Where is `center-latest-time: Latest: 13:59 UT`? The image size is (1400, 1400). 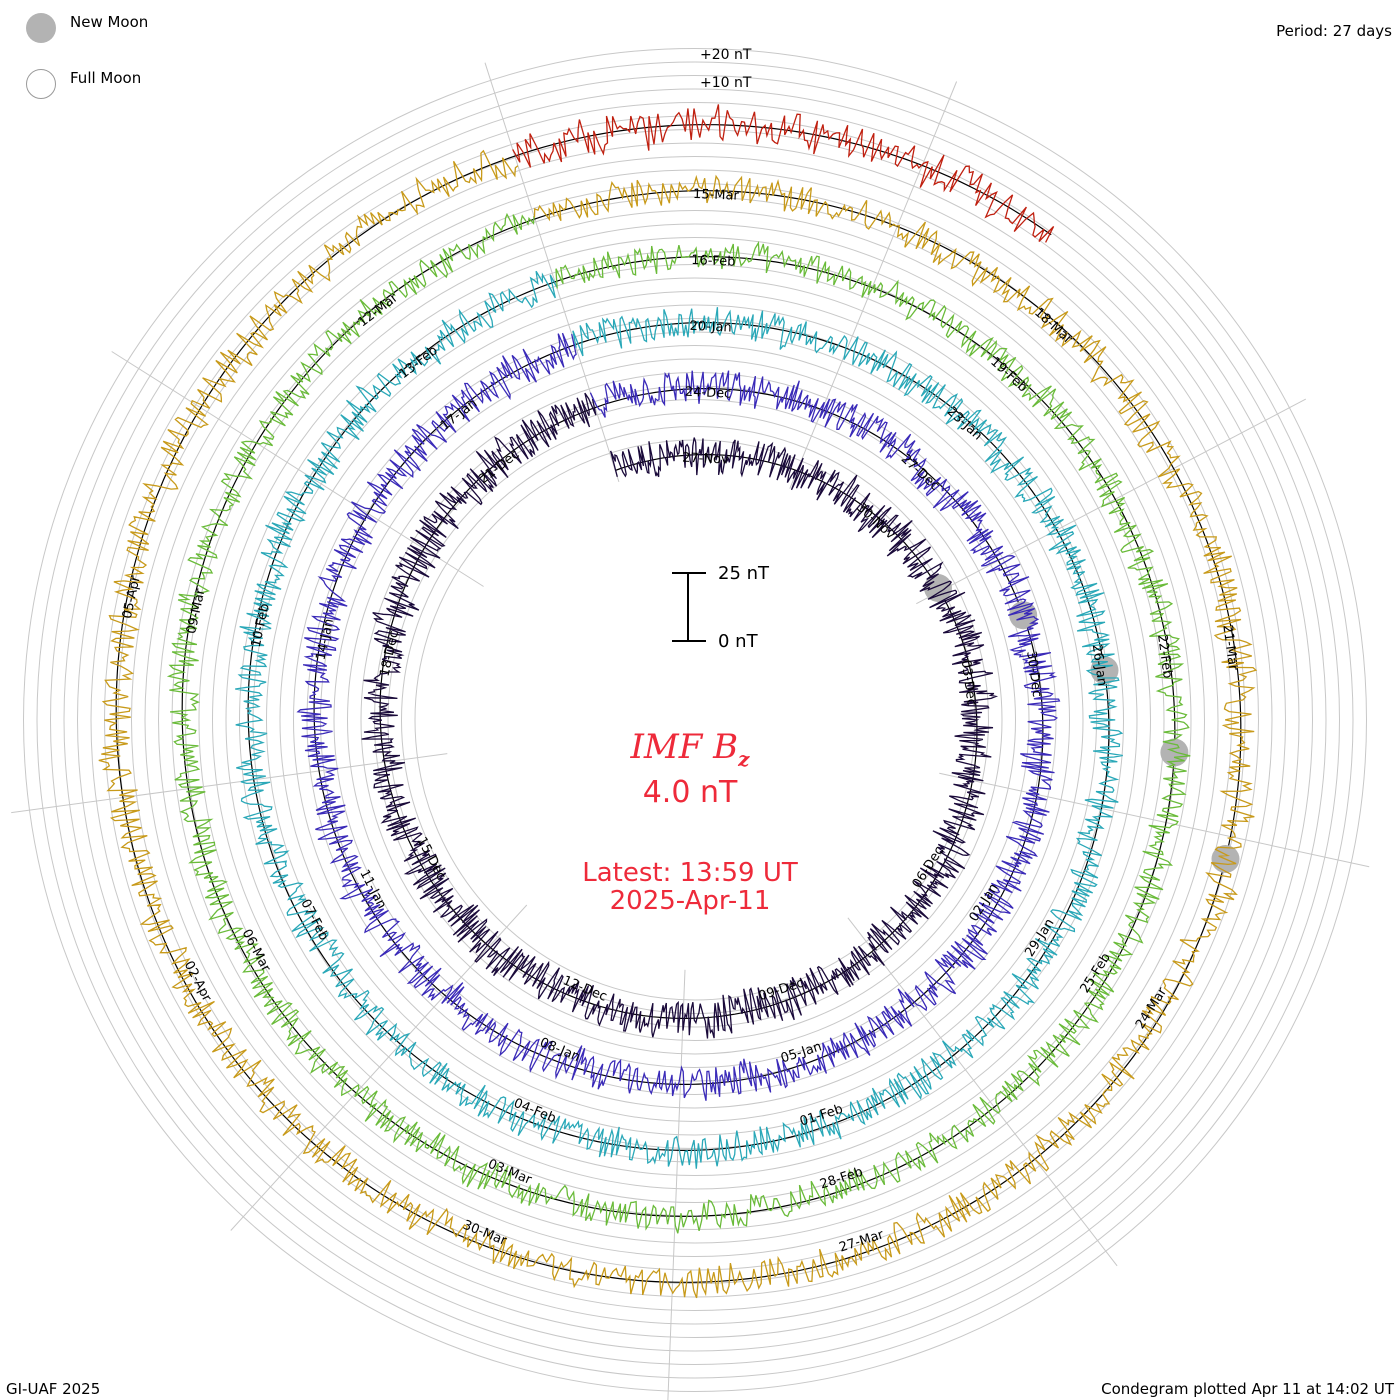 center-latest-time: Latest: 13:59 UT is located at coordinates (690, 873).